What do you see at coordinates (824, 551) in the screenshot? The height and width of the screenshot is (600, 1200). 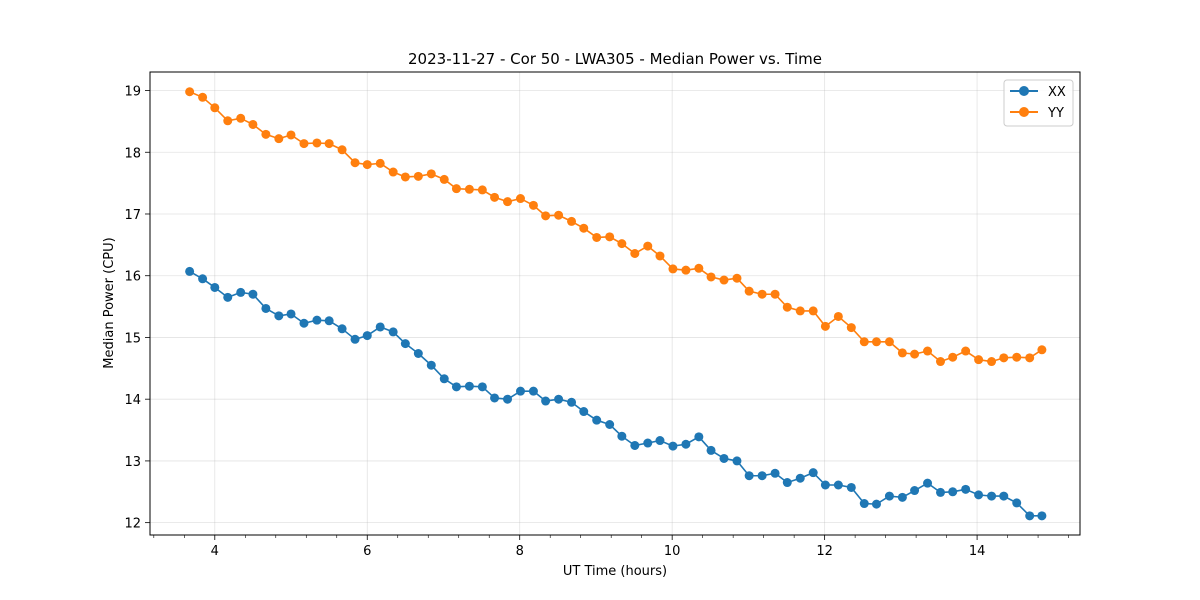 I see `x-tick-label: 12` at bounding box center [824, 551].